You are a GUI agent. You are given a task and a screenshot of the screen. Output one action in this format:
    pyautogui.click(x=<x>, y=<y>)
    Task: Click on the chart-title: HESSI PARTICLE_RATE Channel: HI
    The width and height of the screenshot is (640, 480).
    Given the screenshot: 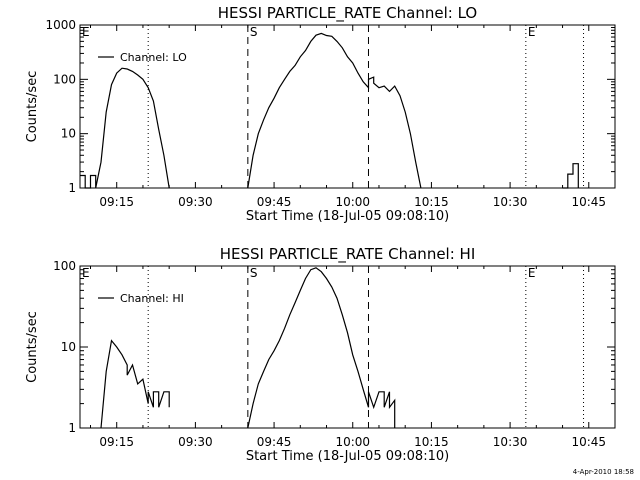 What is the action you would take?
    pyautogui.click(x=348, y=254)
    